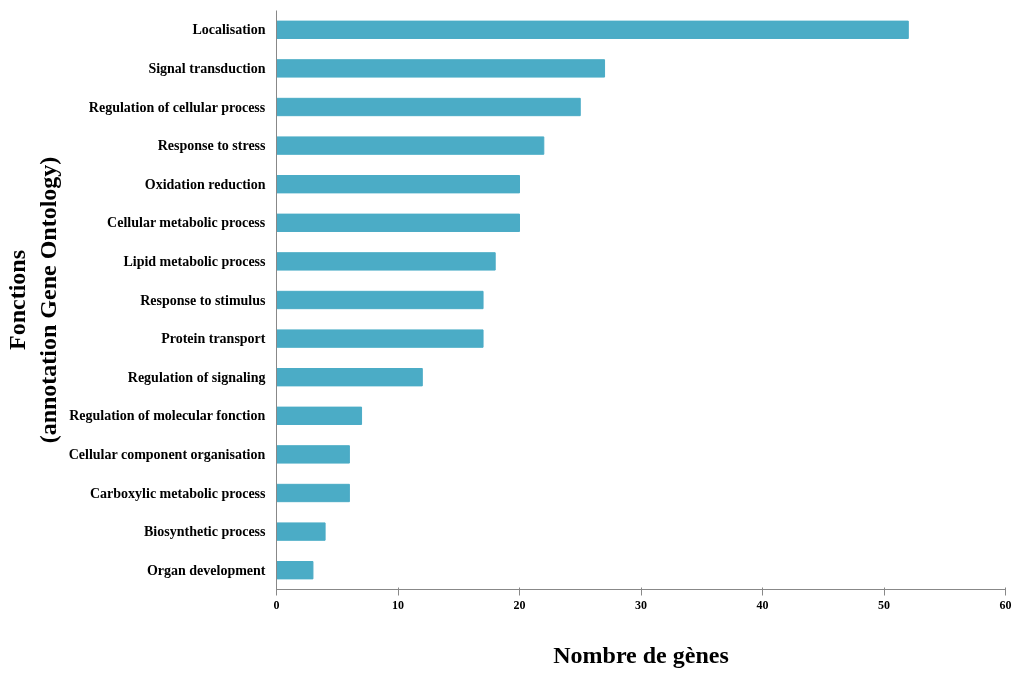  Describe the element at coordinates (519, 604) in the screenshot. I see `x-tick-label: 20` at that location.